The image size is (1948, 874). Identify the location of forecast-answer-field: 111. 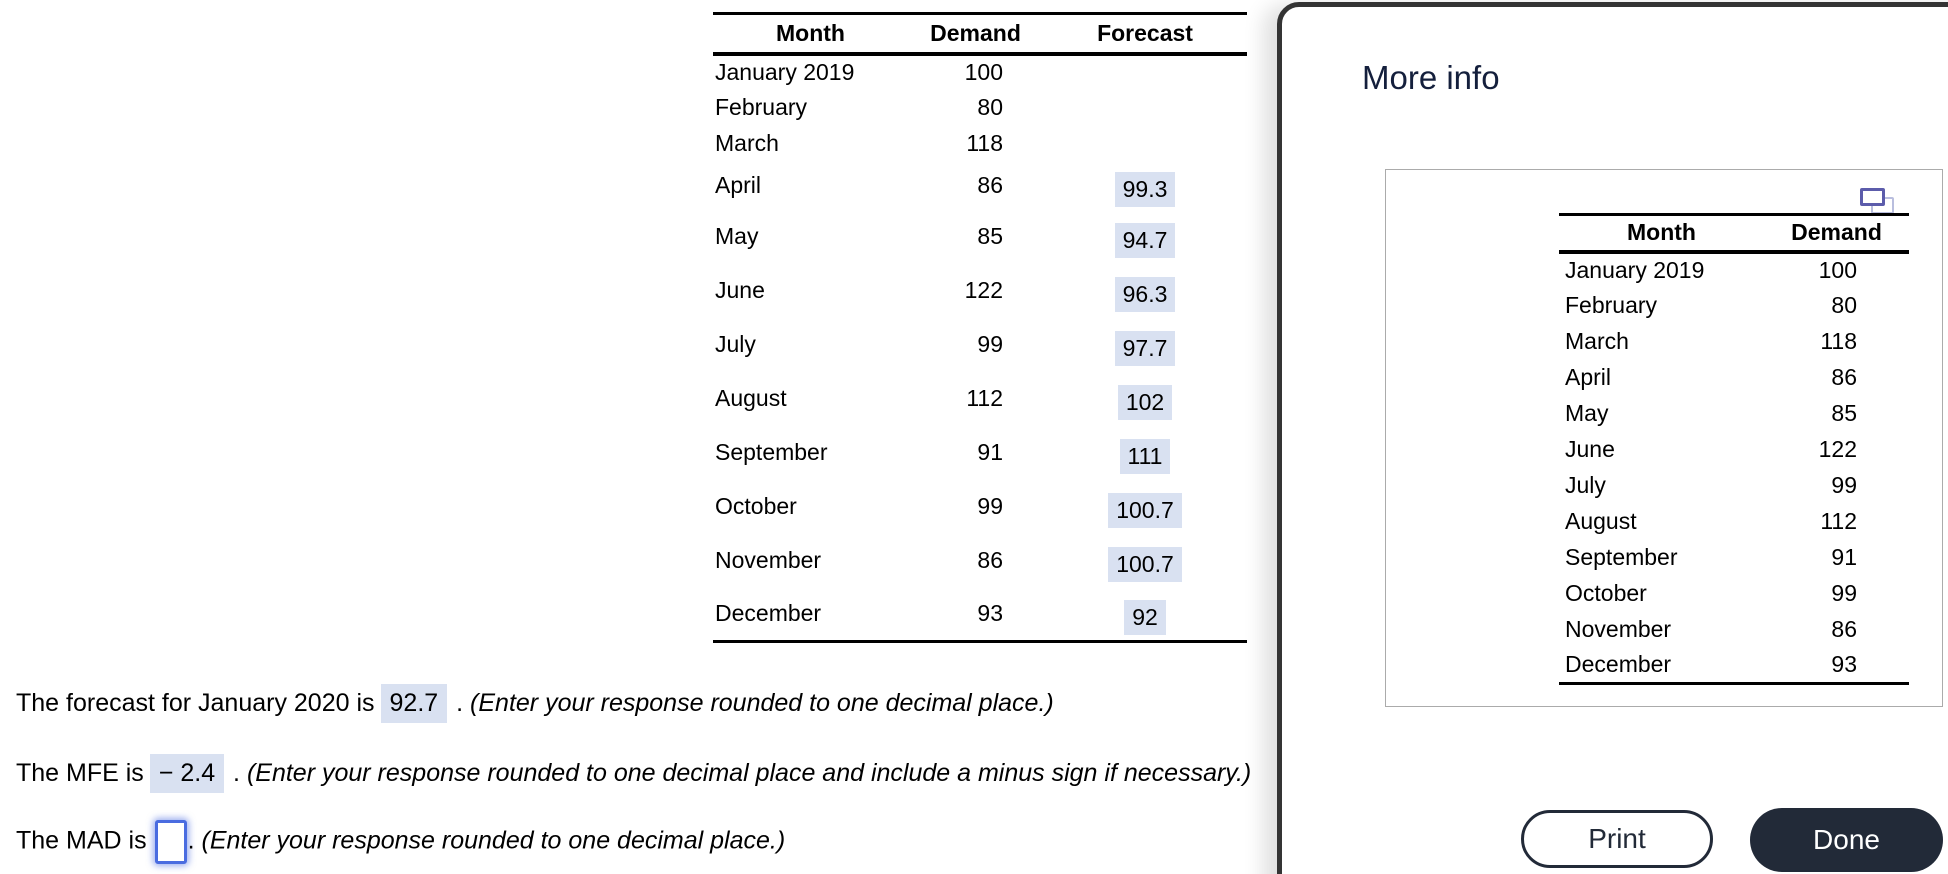
(1145, 456).